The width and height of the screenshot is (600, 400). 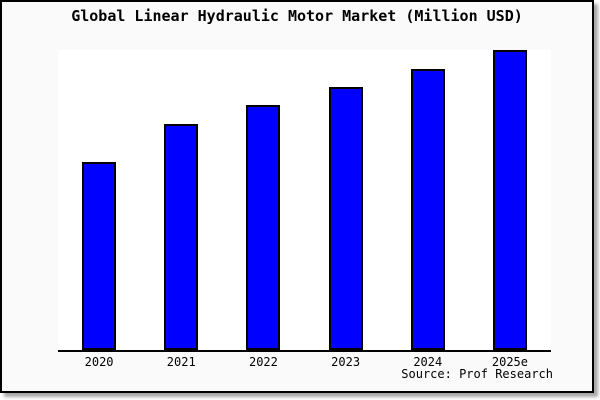 I want to click on x-tick-label-2024: 2024, so click(x=428, y=362).